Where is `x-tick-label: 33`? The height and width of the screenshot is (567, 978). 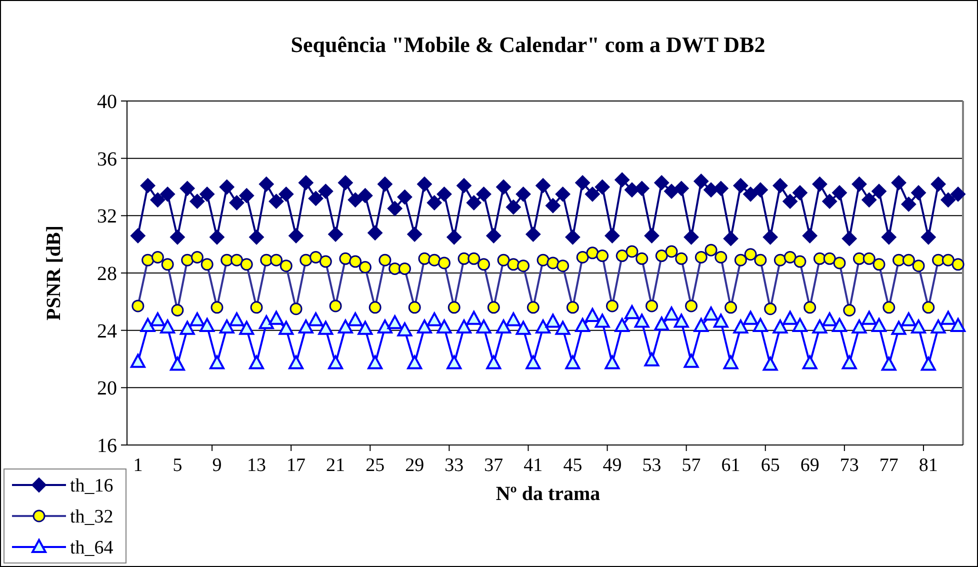 x-tick-label: 33 is located at coordinates (454, 465).